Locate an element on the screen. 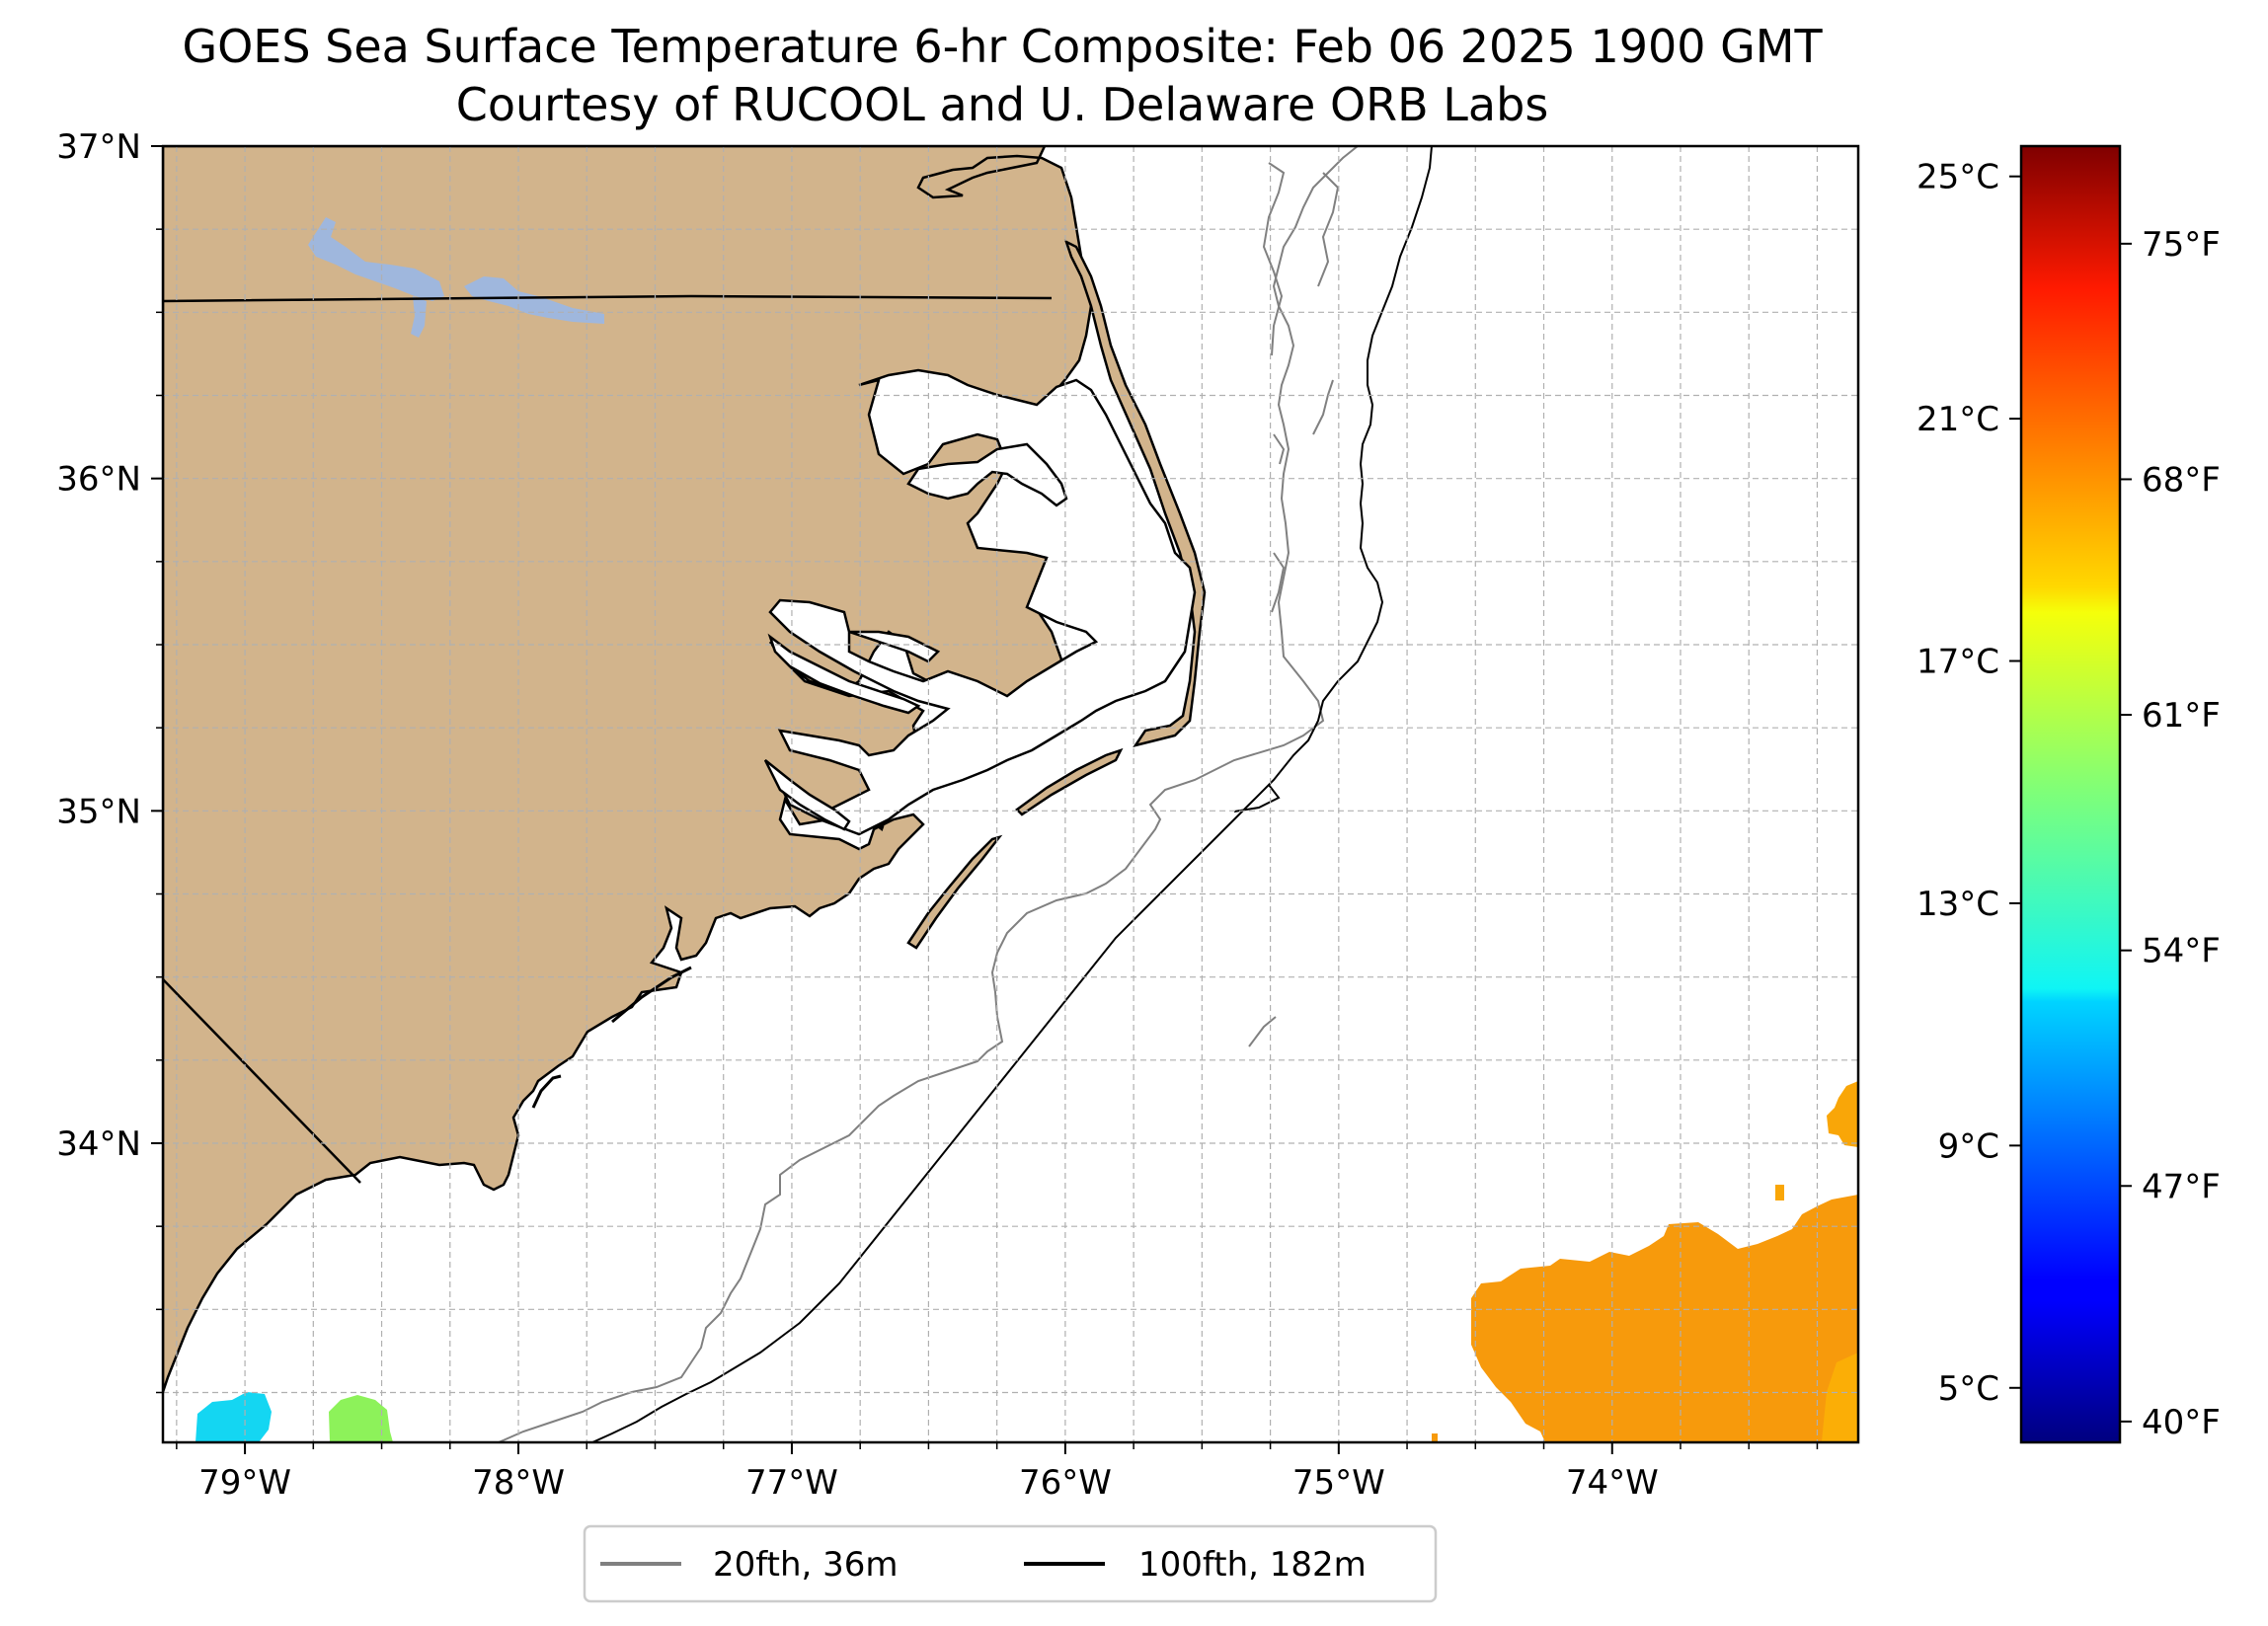  x-tick-label: 78°W is located at coordinates (518, 1483).